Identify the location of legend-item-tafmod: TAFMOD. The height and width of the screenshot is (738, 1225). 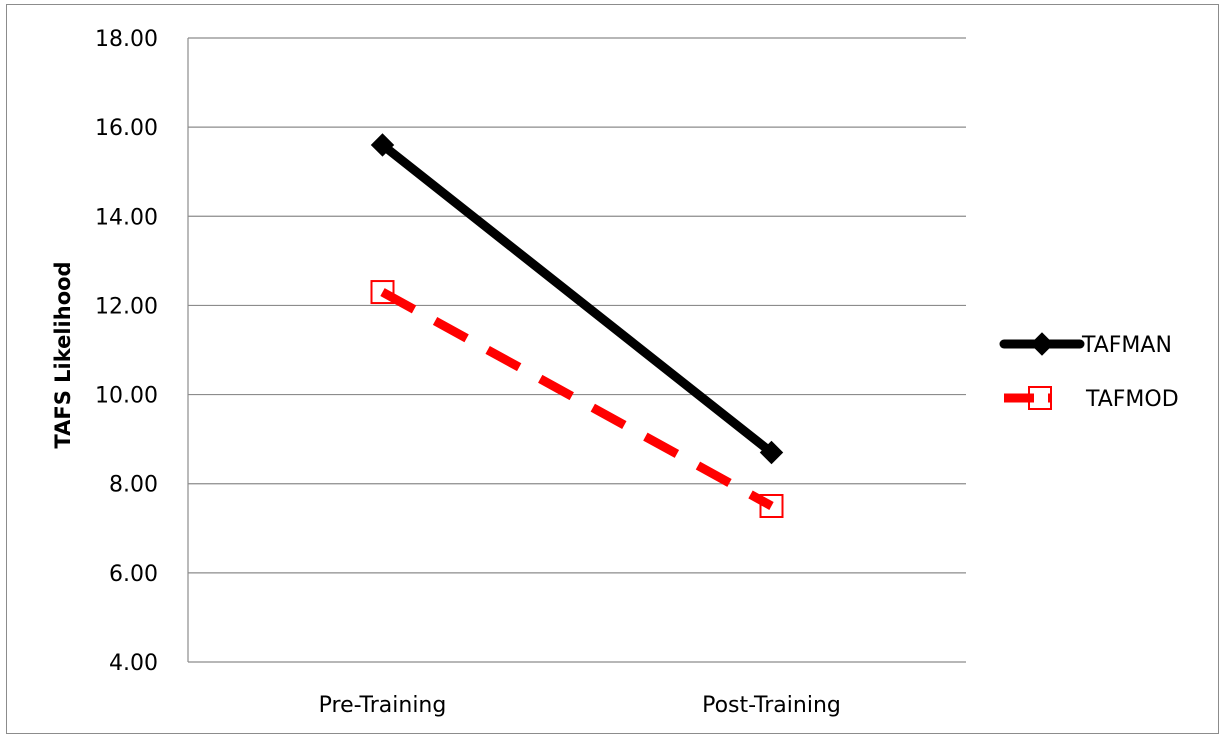
(1091, 399).